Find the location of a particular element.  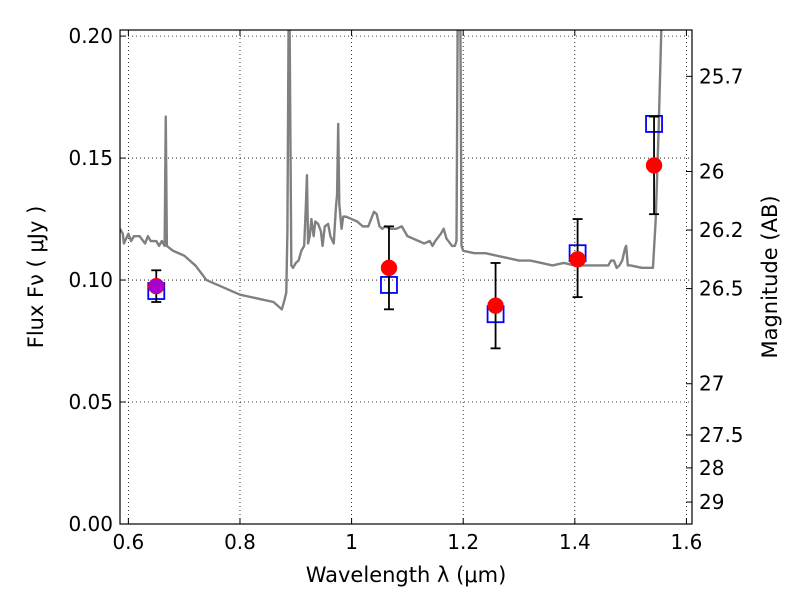

highlight-point is located at coordinates (156, 286).